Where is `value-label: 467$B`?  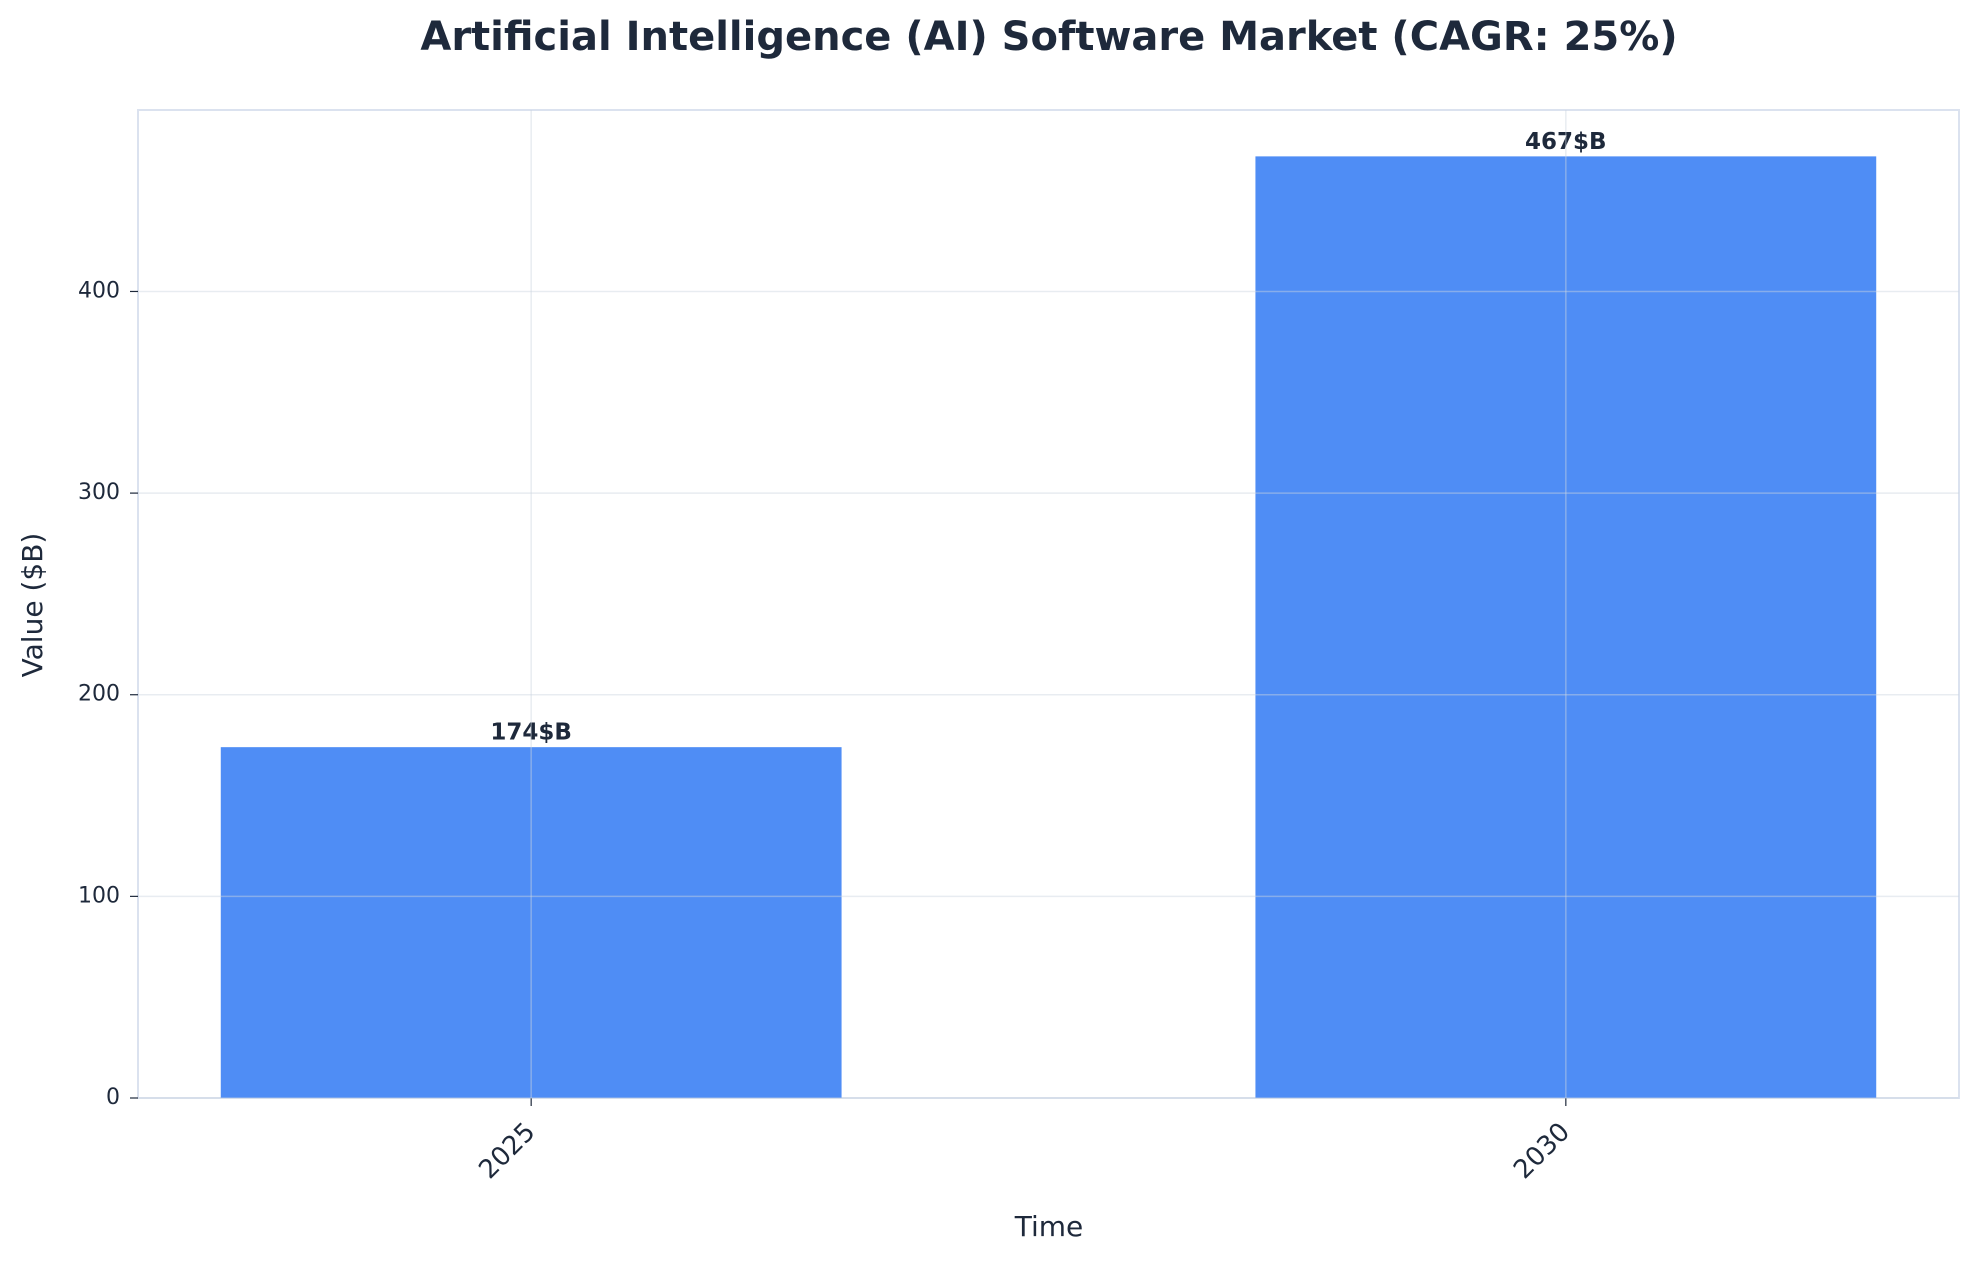
value-label: 467$B is located at coordinates (1566, 142).